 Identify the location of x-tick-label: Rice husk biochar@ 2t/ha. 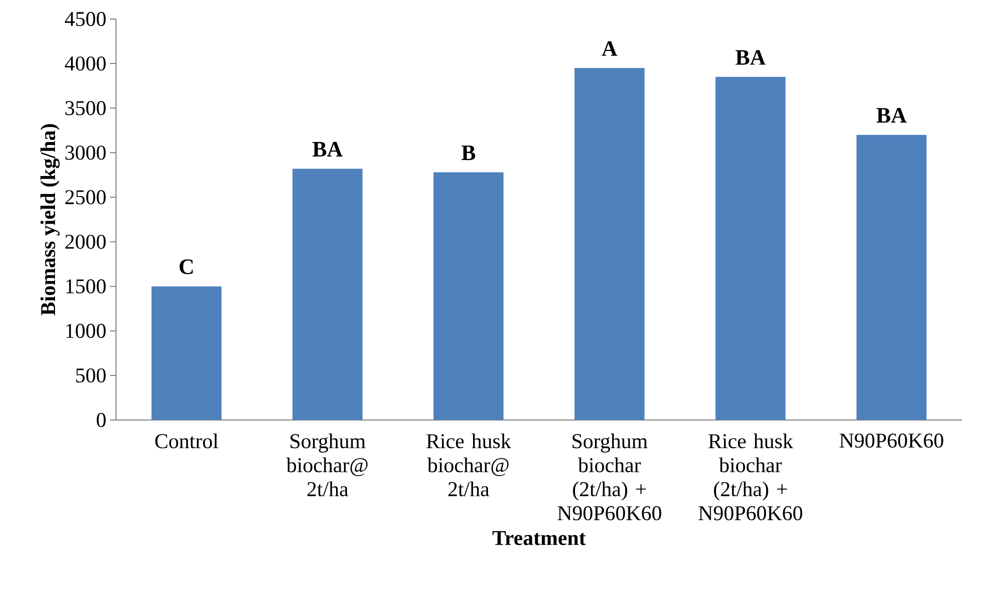
(469, 465).